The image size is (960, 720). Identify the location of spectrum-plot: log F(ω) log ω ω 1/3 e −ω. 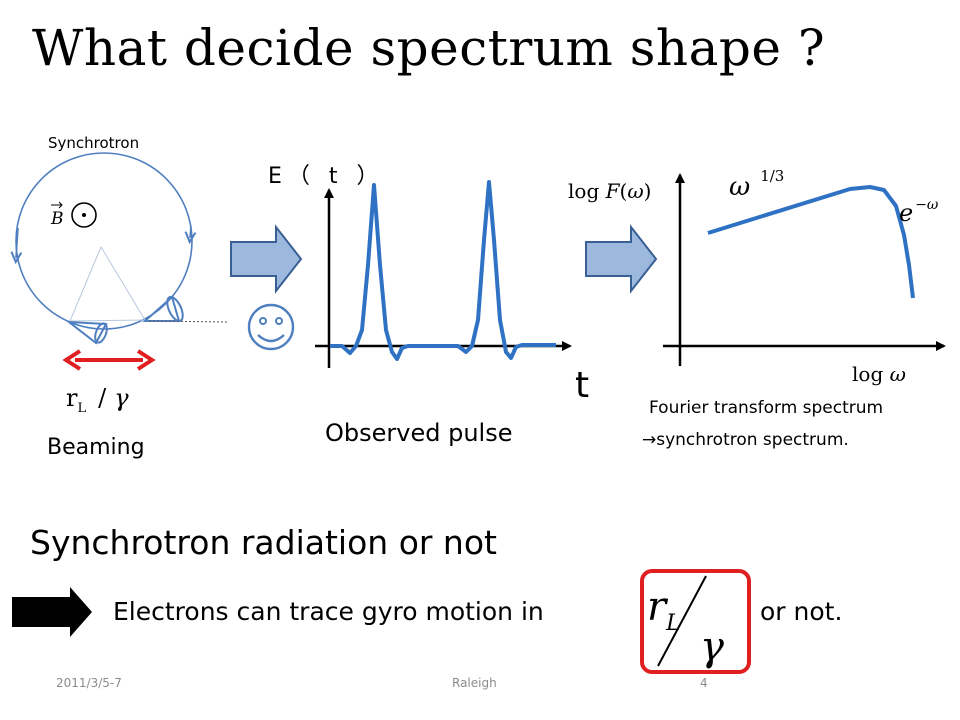
(757, 276).